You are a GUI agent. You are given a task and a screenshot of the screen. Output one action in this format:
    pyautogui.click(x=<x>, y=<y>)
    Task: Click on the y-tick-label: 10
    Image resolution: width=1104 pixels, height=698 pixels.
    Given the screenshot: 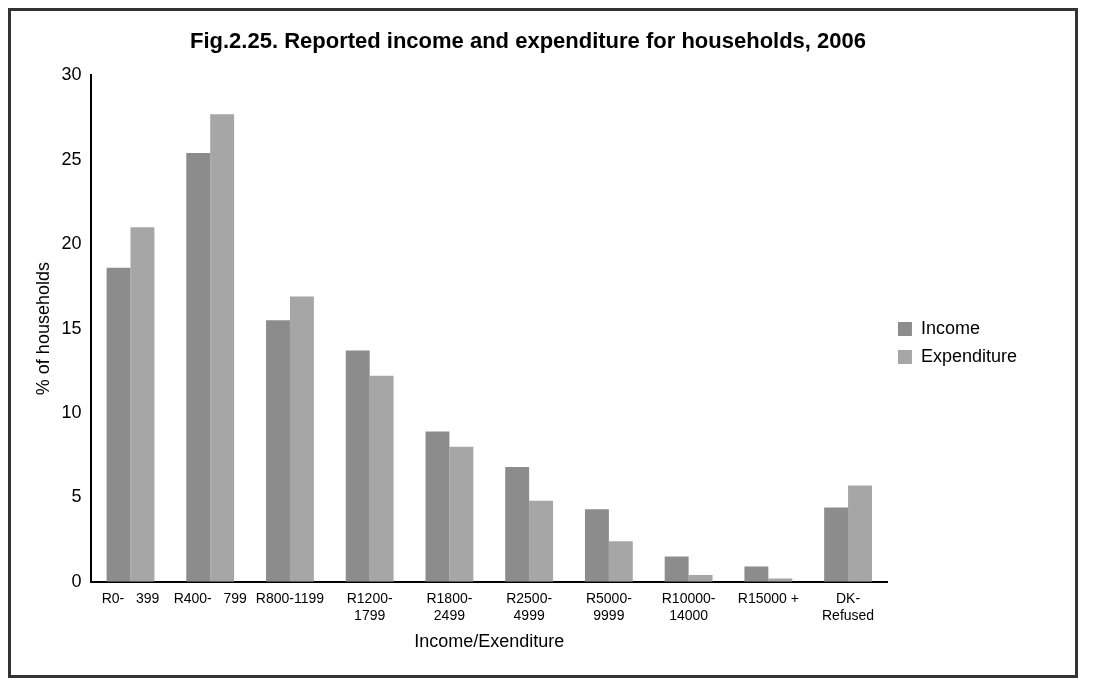 What is the action you would take?
    pyautogui.click(x=71, y=411)
    